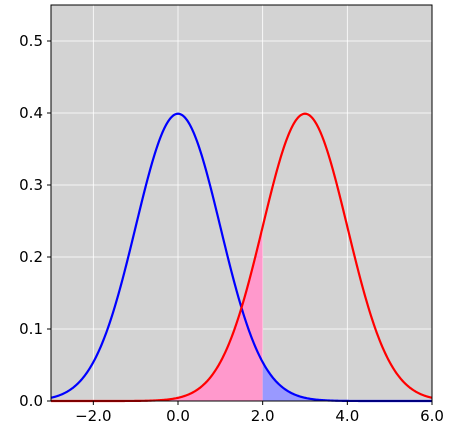 Image resolution: width=459 pixels, height=439 pixels. I want to click on y-tick-label: 0.0, so click(31, 401).